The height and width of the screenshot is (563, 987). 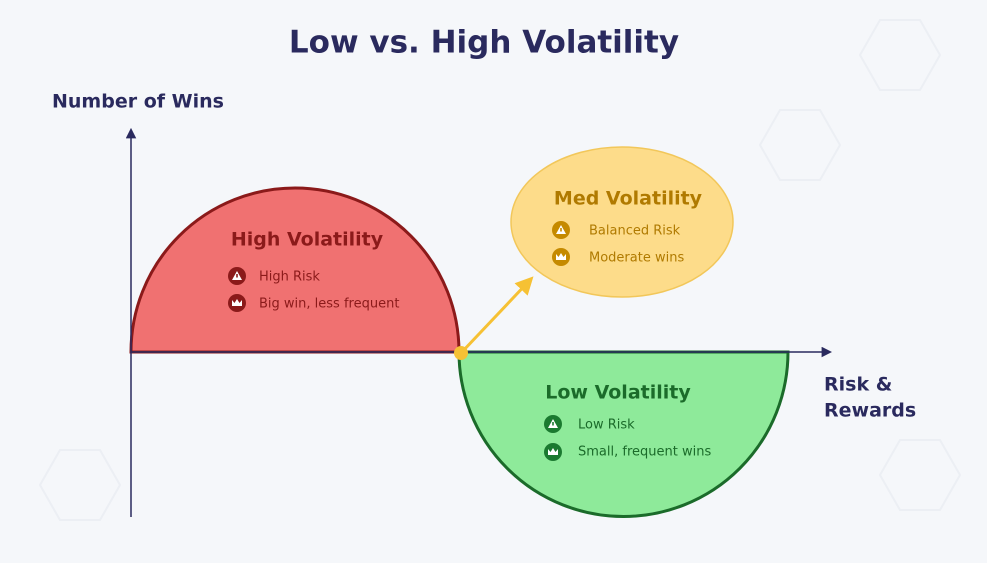 I want to click on x-axis-label: Risk &, so click(x=858, y=385).